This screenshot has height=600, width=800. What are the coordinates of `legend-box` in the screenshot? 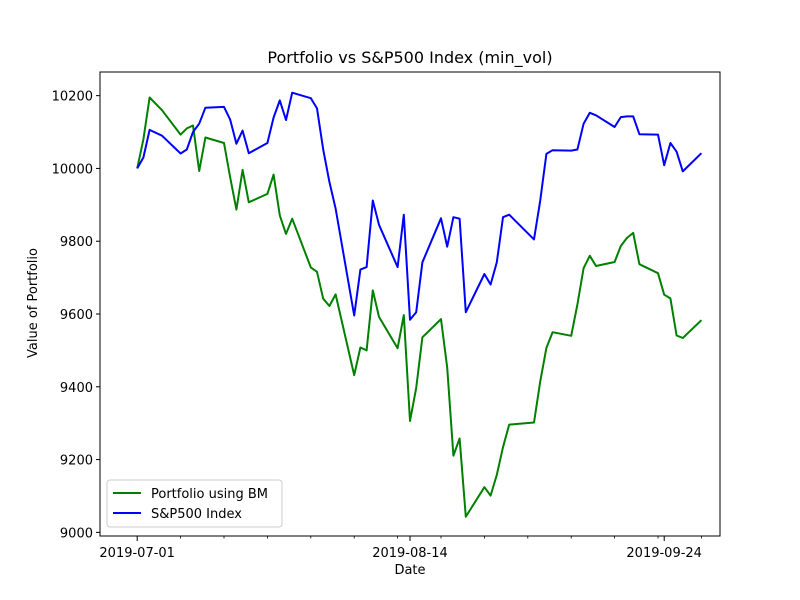 It's located at (194, 503).